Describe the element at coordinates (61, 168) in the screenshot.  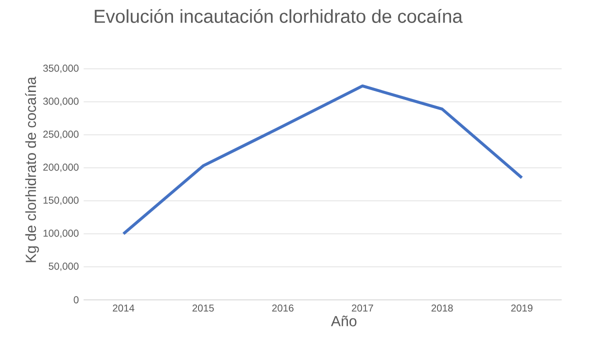
I see `y-tick-label: 200,000` at that location.